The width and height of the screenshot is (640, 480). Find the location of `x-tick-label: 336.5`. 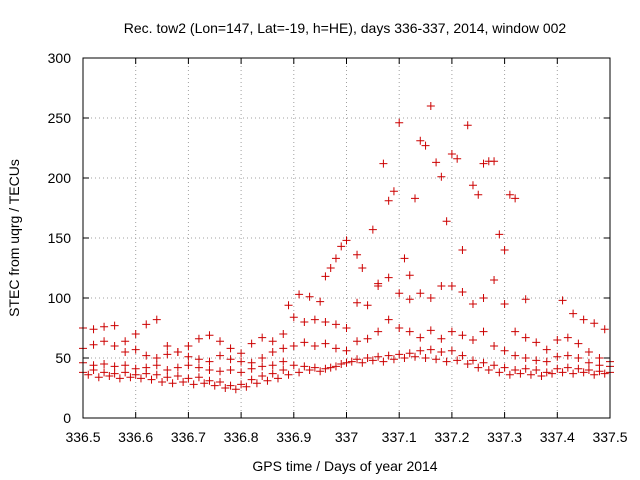

x-tick-label: 336.5 is located at coordinates (82, 437).